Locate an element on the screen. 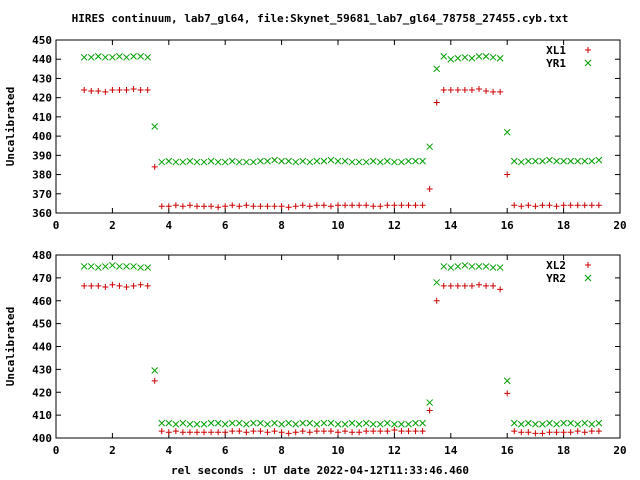 The width and height of the screenshot is (640, 480). x-tick-label: 2 is located at coordinates (112, 225).